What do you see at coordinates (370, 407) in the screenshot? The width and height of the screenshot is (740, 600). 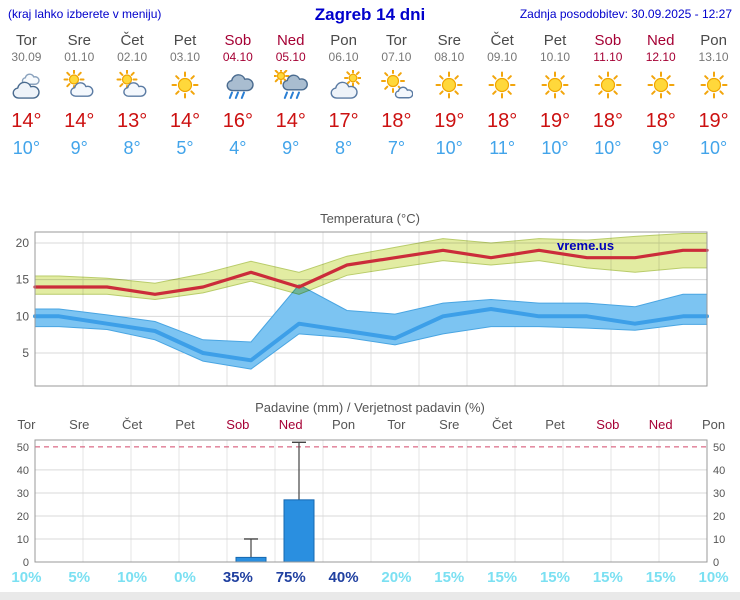 I see `precipitation-chart-title: Padavine (mm) / Verjetnost padavin (%)` at bounding box center [370, 407].